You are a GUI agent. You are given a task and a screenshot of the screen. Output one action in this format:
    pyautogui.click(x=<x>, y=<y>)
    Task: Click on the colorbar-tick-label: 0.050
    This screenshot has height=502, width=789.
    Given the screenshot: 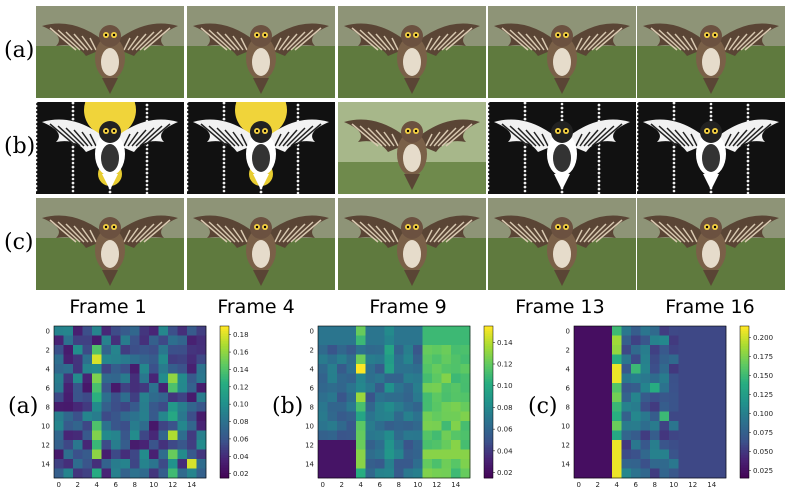 What is the action you would take?
    pyautogui.click(x=763, y=452)
    